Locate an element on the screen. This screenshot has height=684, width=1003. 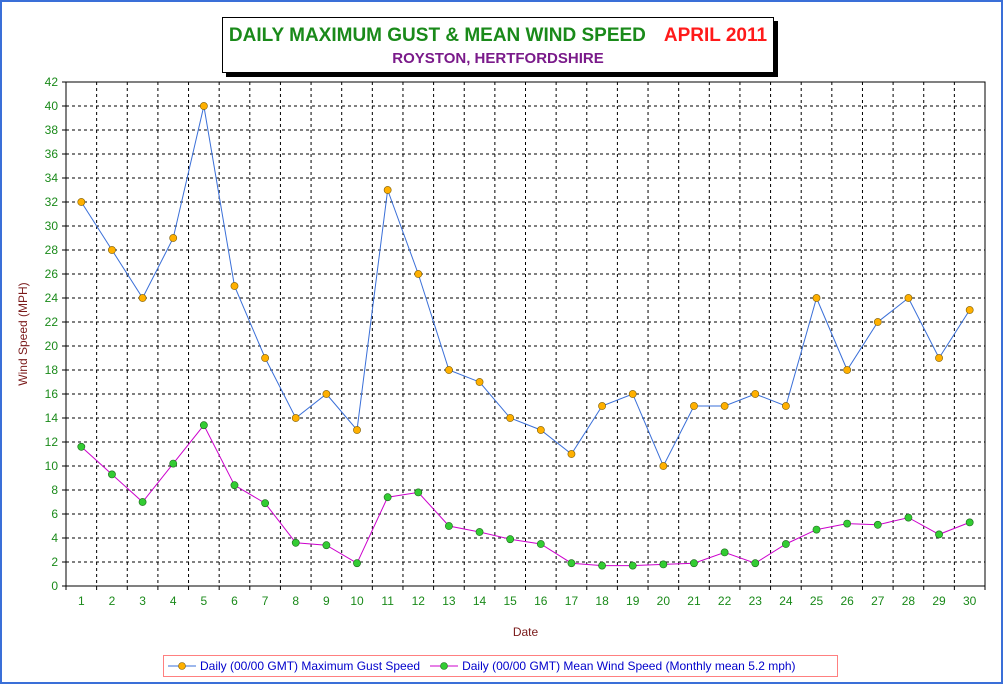
x-tick-label: 25 is located at coordinates (817, 601).